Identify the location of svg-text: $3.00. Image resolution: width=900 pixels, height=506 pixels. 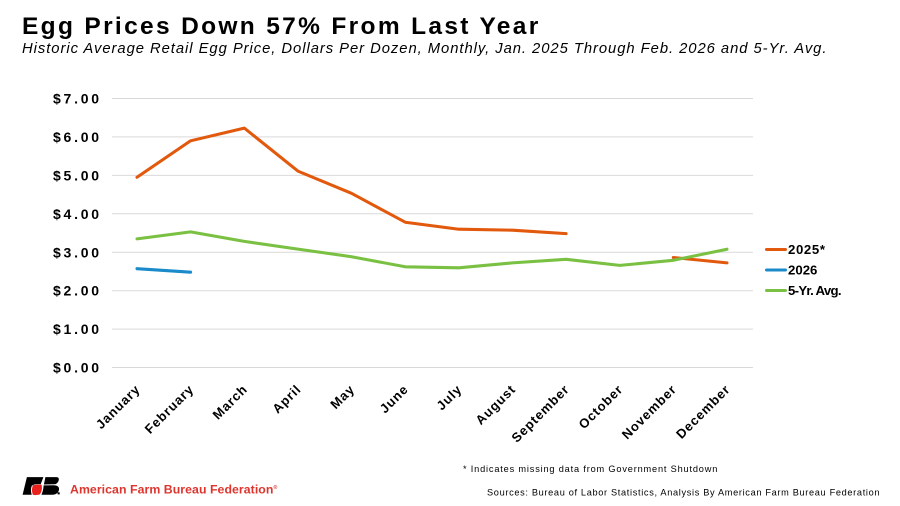
(77, 252).